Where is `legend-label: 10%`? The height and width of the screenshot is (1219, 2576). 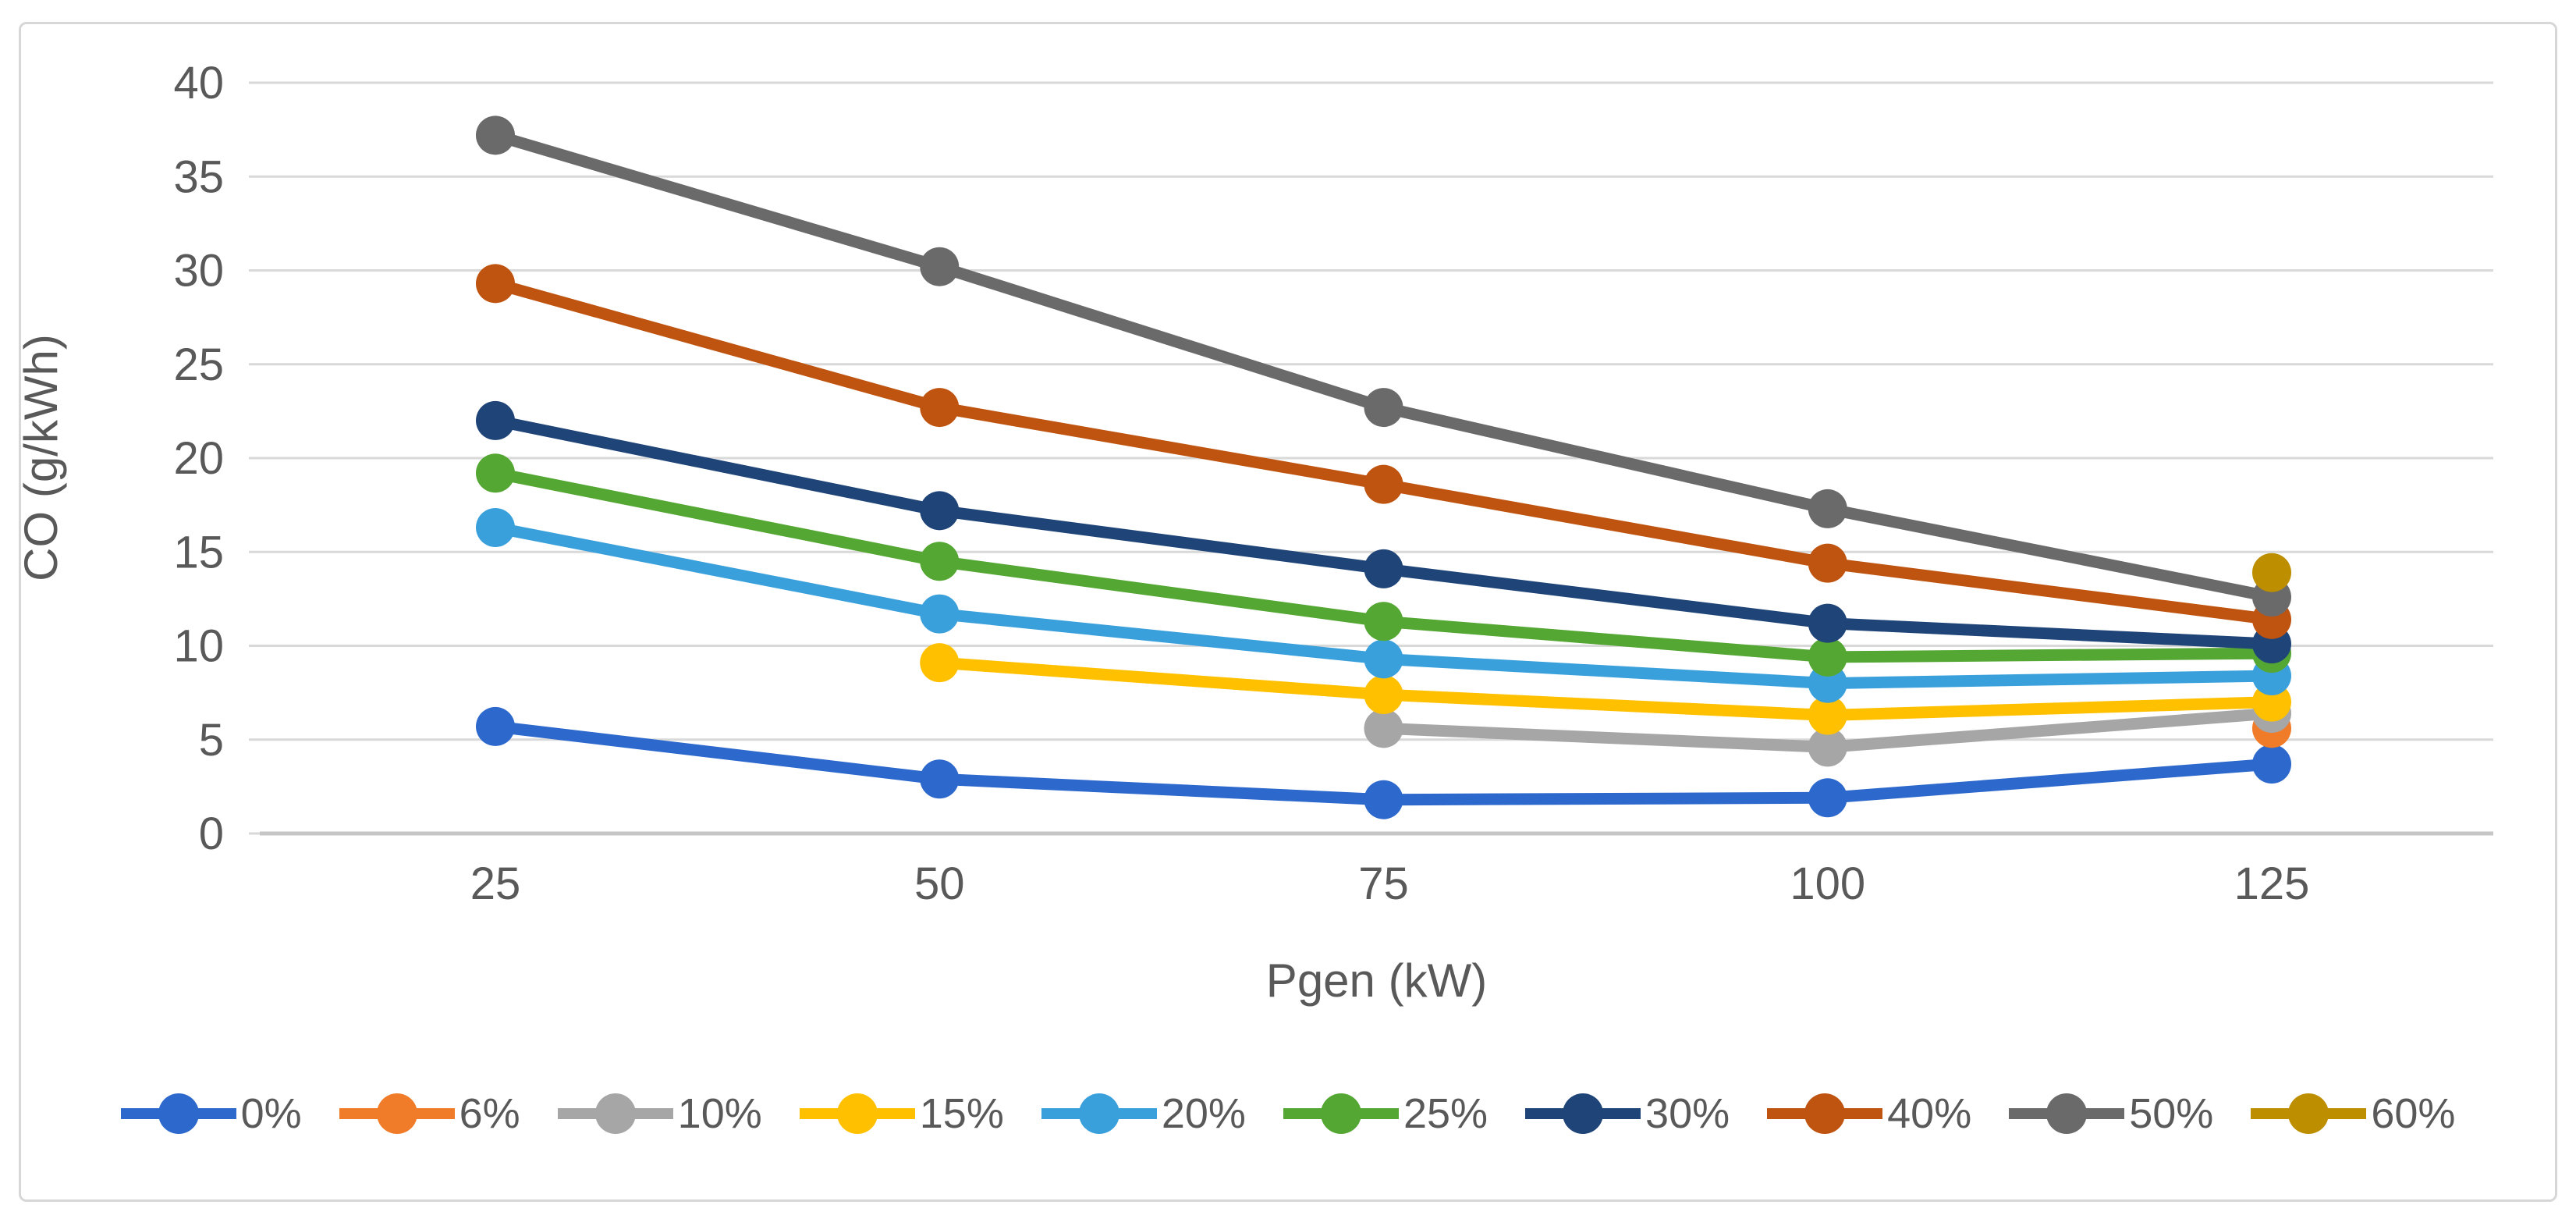 legend-label: 10% is located at coordinates (719, 1114).